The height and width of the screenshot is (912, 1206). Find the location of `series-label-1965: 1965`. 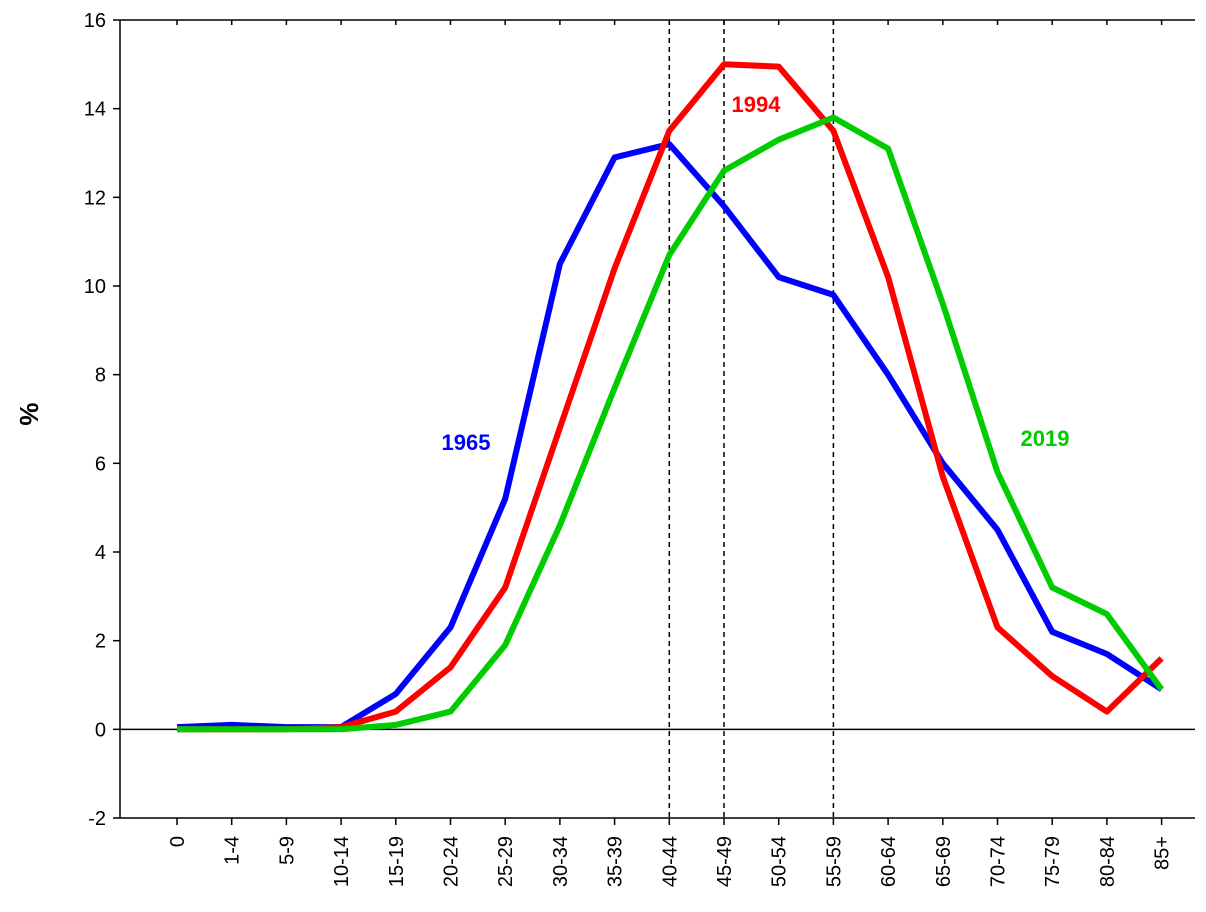

series-label-1965: 1965 is located at coordinates (466, 442).